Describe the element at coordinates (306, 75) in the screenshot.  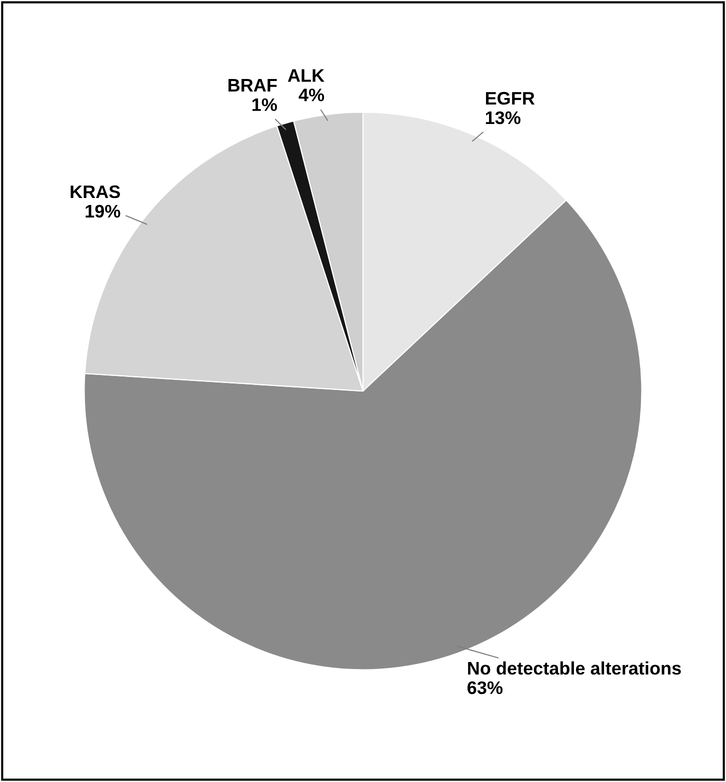
I see `slice-label: ALK` at that location.